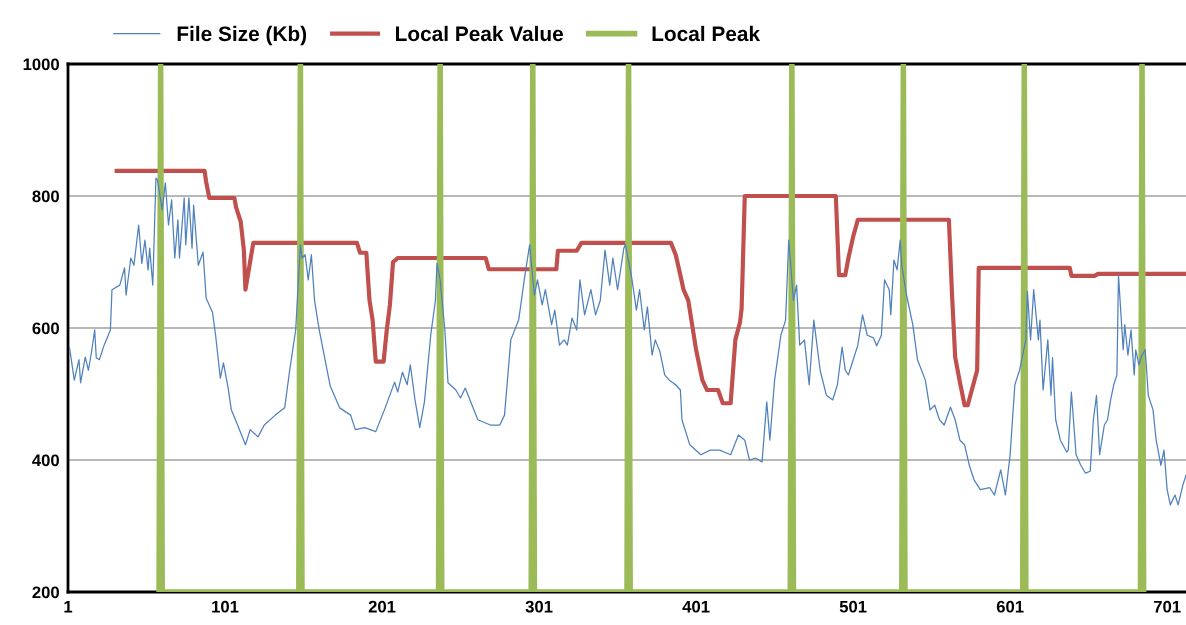  I want to click on x-tick-label: 501, so click(853, 606).